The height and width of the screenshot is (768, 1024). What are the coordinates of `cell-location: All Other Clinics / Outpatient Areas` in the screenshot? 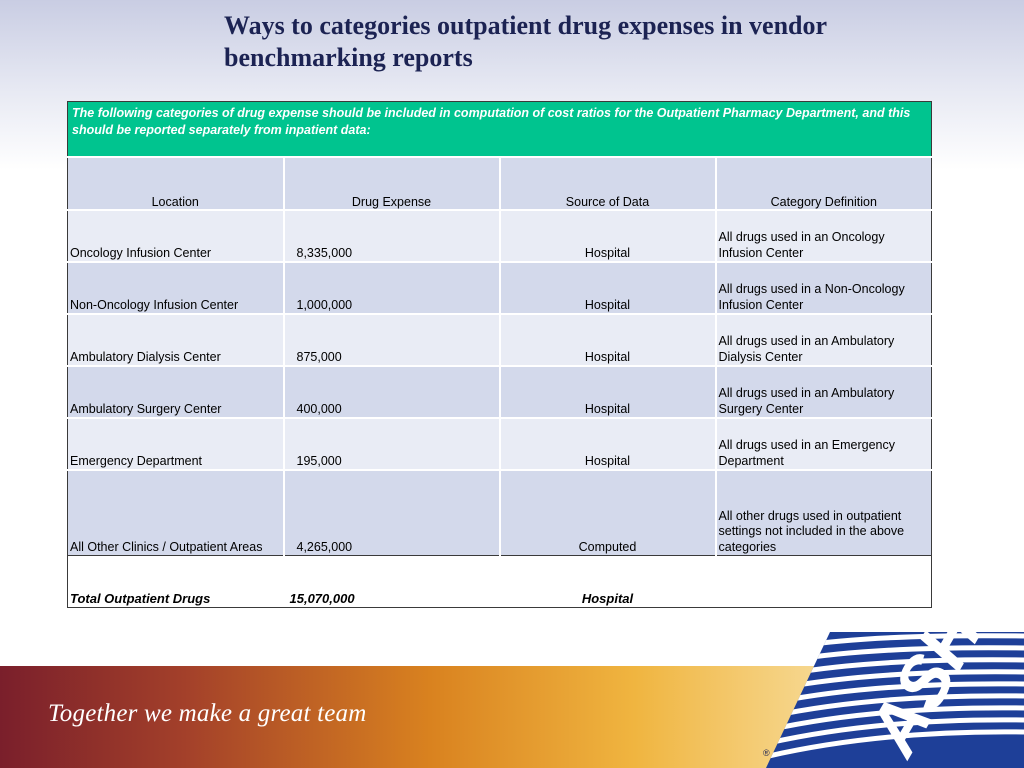 It's located at (176, 512).